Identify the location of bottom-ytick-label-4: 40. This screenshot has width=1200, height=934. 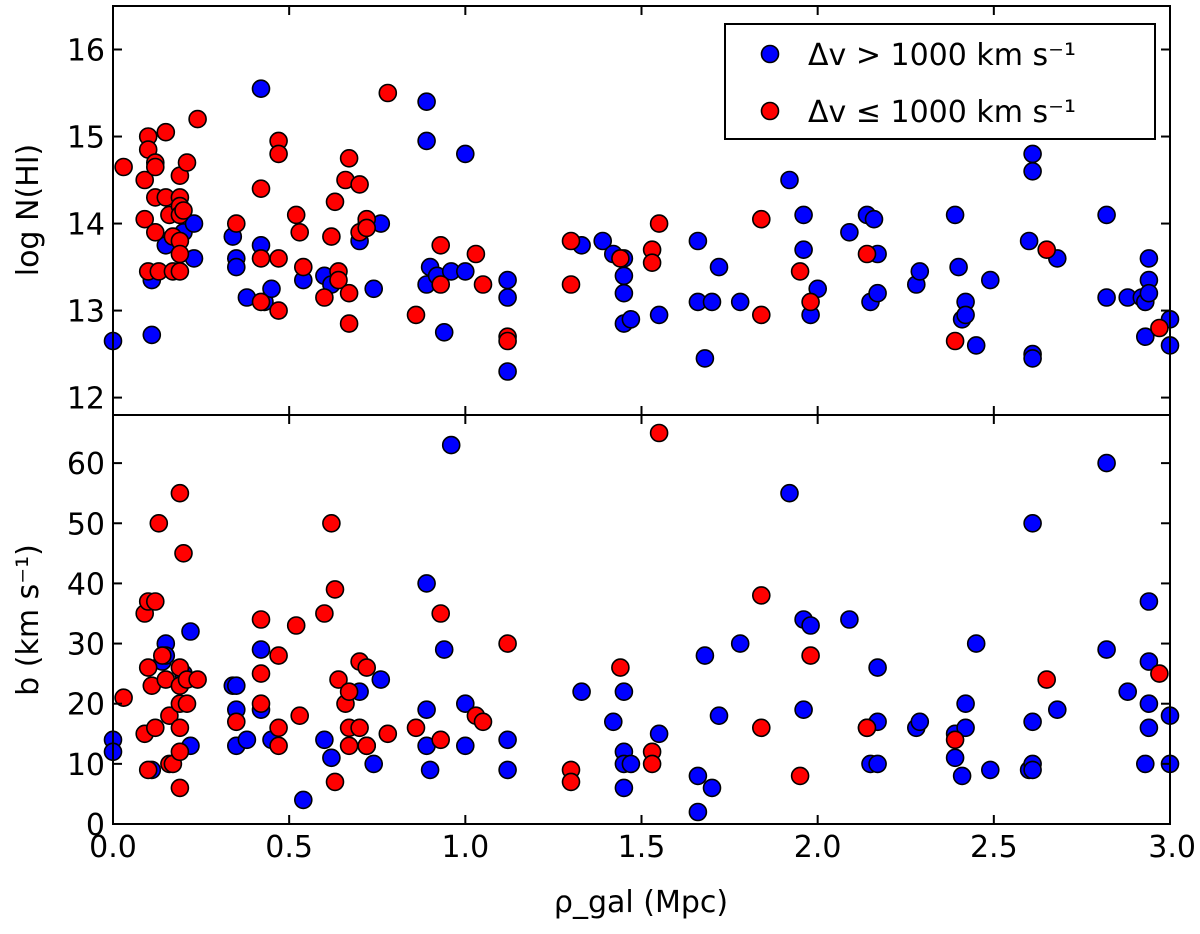
(86, 584).